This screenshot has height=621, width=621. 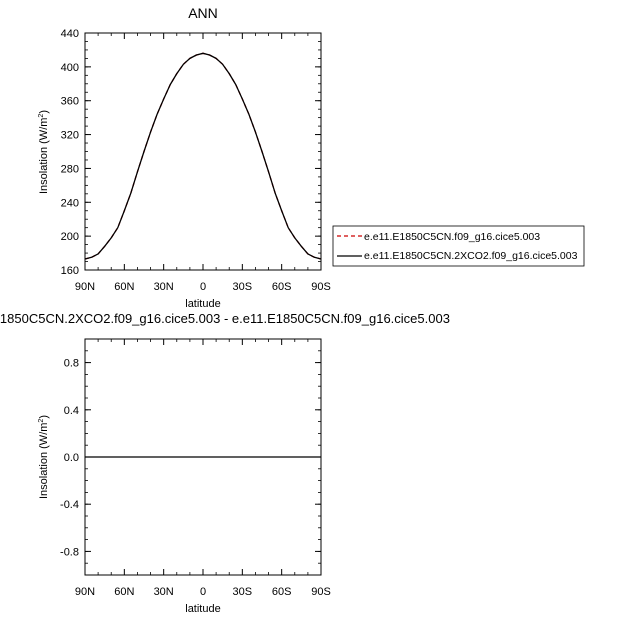 I want to click on bottom-y-tick-label: -0.4, so click(x=69, y=505).